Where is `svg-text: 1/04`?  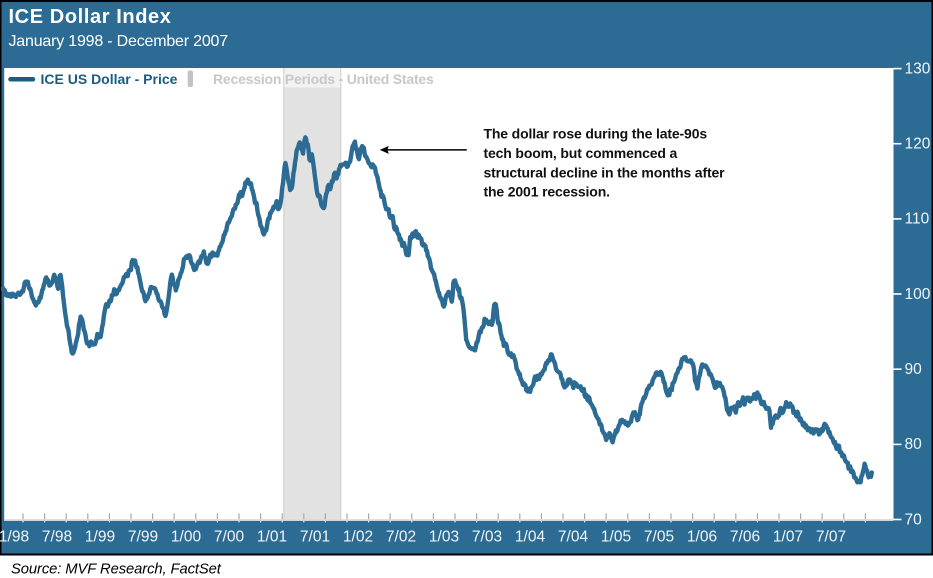 svg-text: 1/04 is located at coordinates (530, 537).